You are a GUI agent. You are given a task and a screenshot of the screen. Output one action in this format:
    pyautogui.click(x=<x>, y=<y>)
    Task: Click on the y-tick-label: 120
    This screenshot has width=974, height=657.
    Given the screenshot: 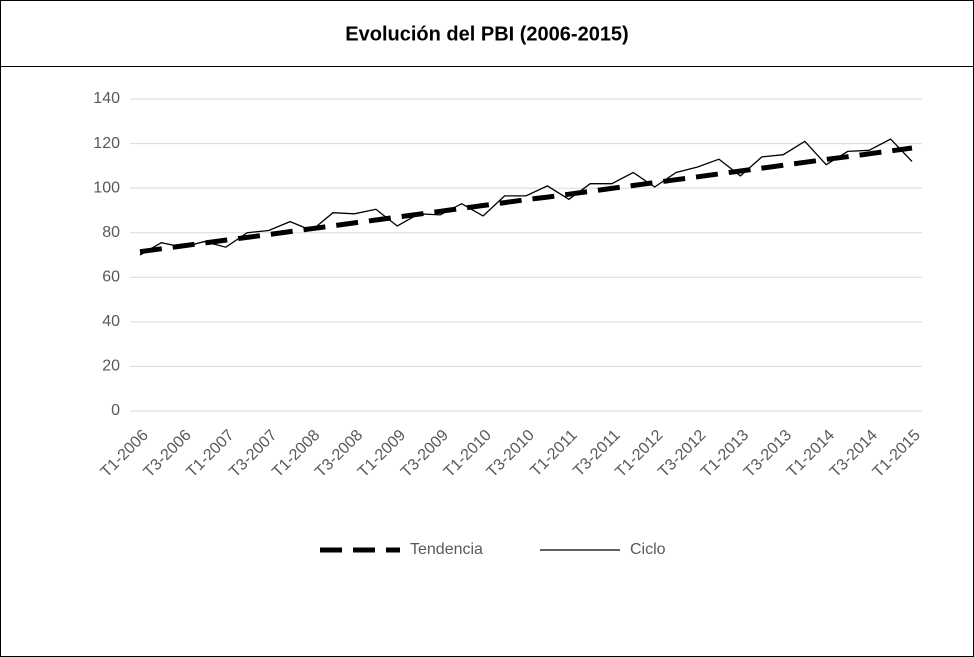 What is the action you would take?
    pyautogui.click(x=106, y=143)
    